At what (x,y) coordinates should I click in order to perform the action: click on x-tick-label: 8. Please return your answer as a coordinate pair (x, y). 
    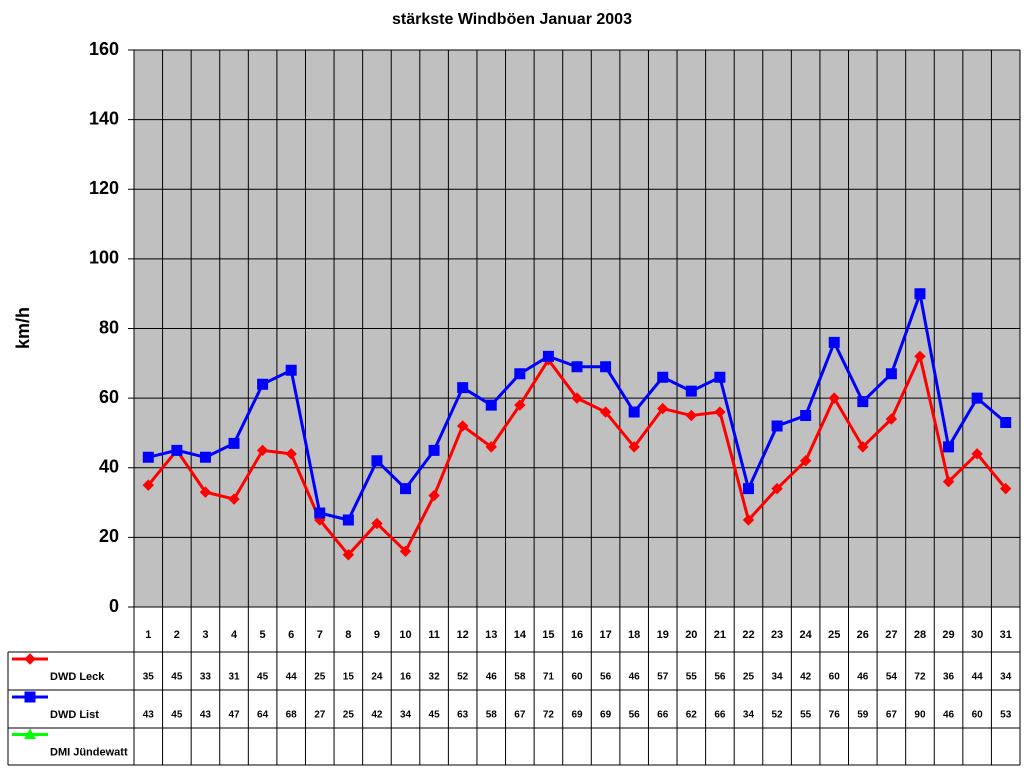
    Looking at the image, I should click on (348, 635).